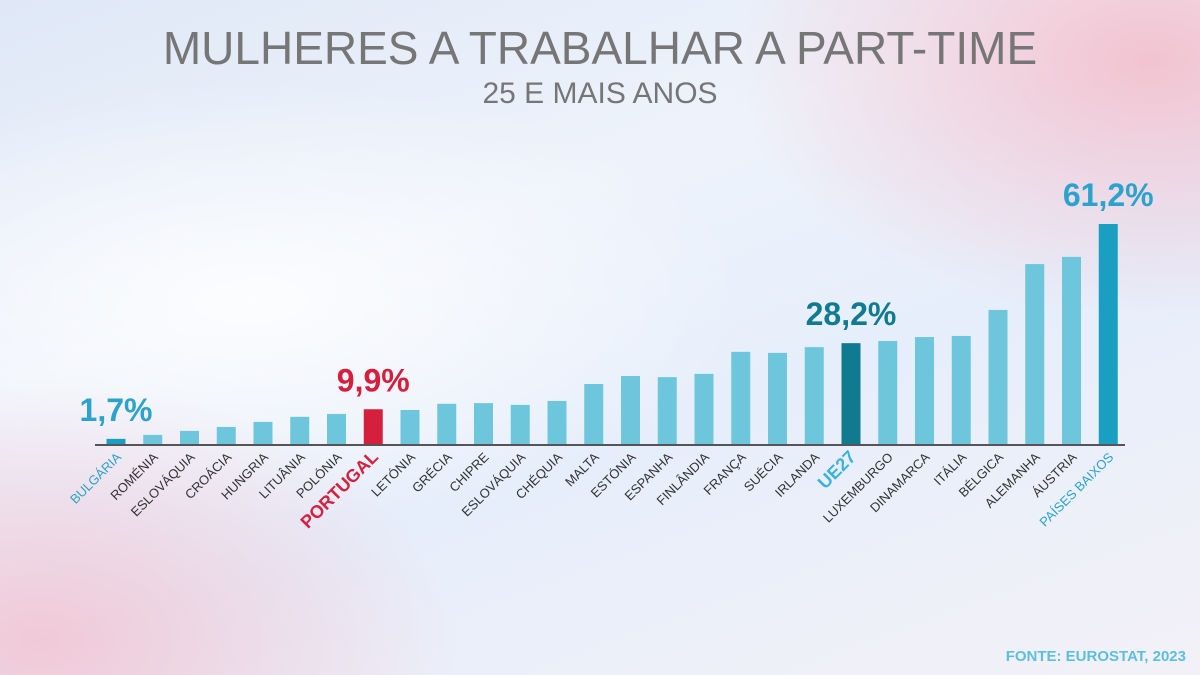 The width and height of the screenshot is (1200, 675). Describe the element at coordinates (373, 380) in the screenshot. I see `value-label: 9,9%` at that location.